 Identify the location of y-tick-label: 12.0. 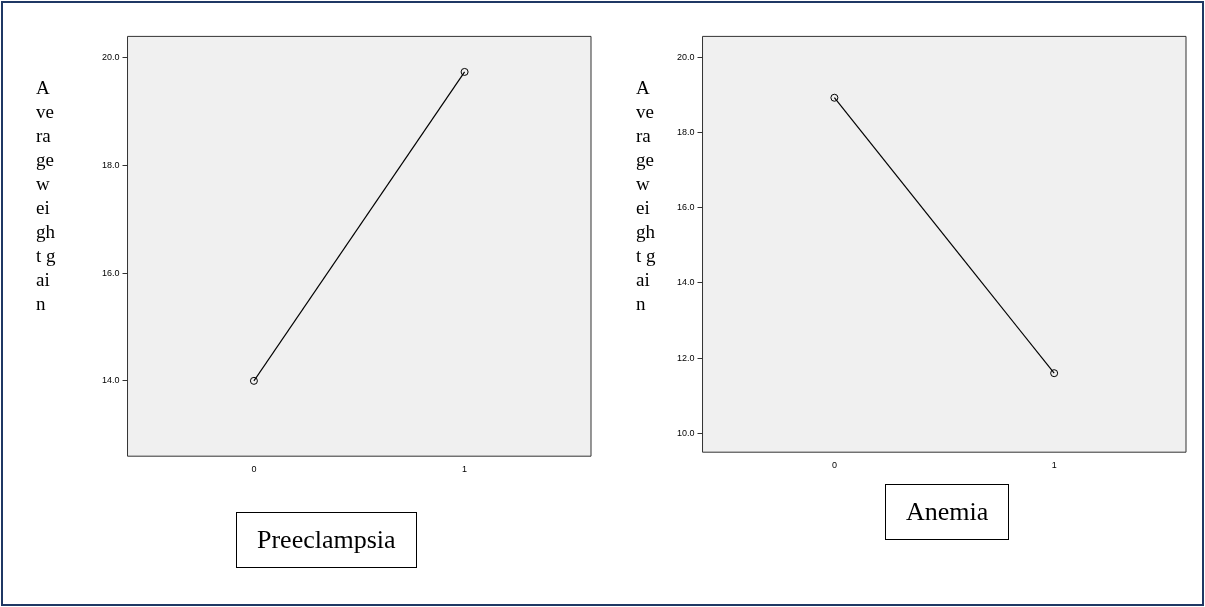
(685, 357).